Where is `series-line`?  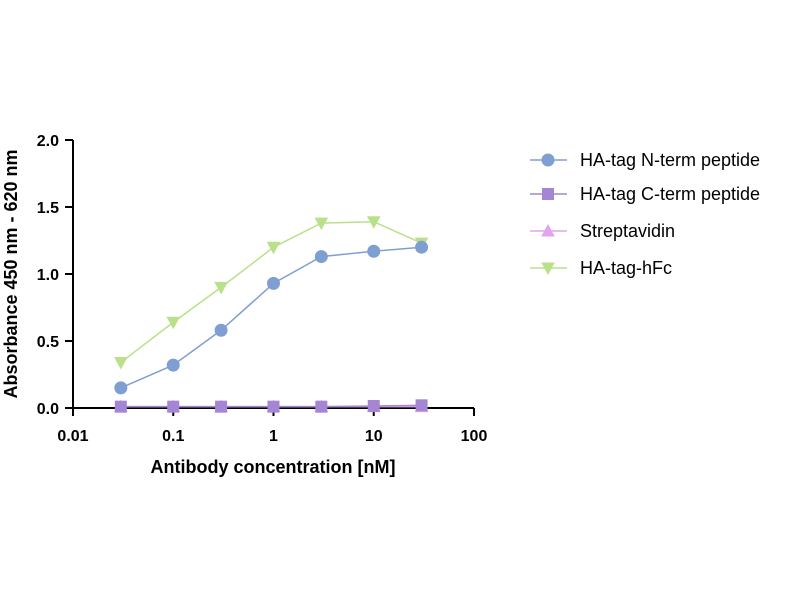 series-line is located at coordinates (271, 317).